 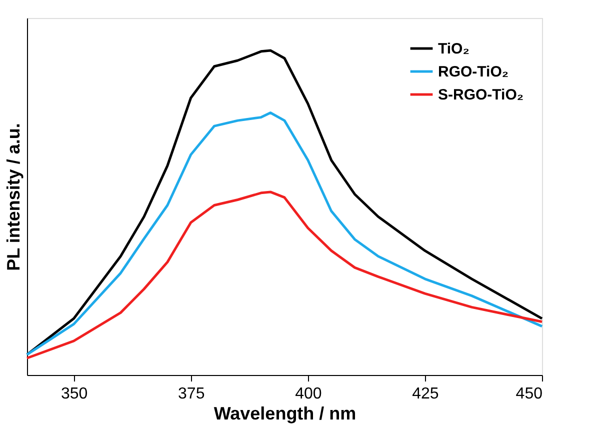 What do you see at coordinates (425, 394) in the screenshot?
I see `x-tick-label: 425` at bounding box center [425, 394].